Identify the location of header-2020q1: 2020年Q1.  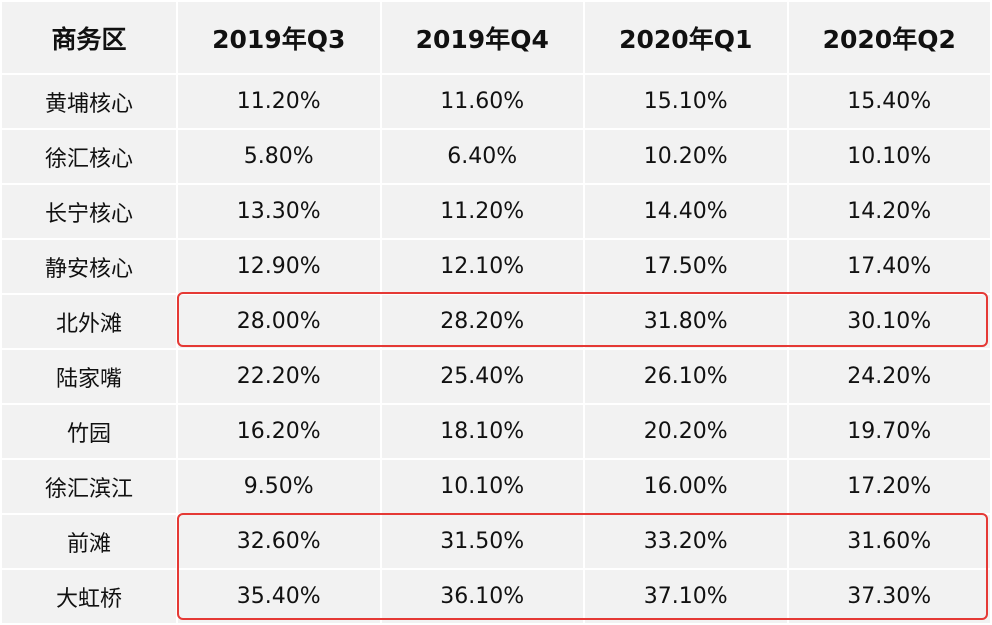
(686, 37).